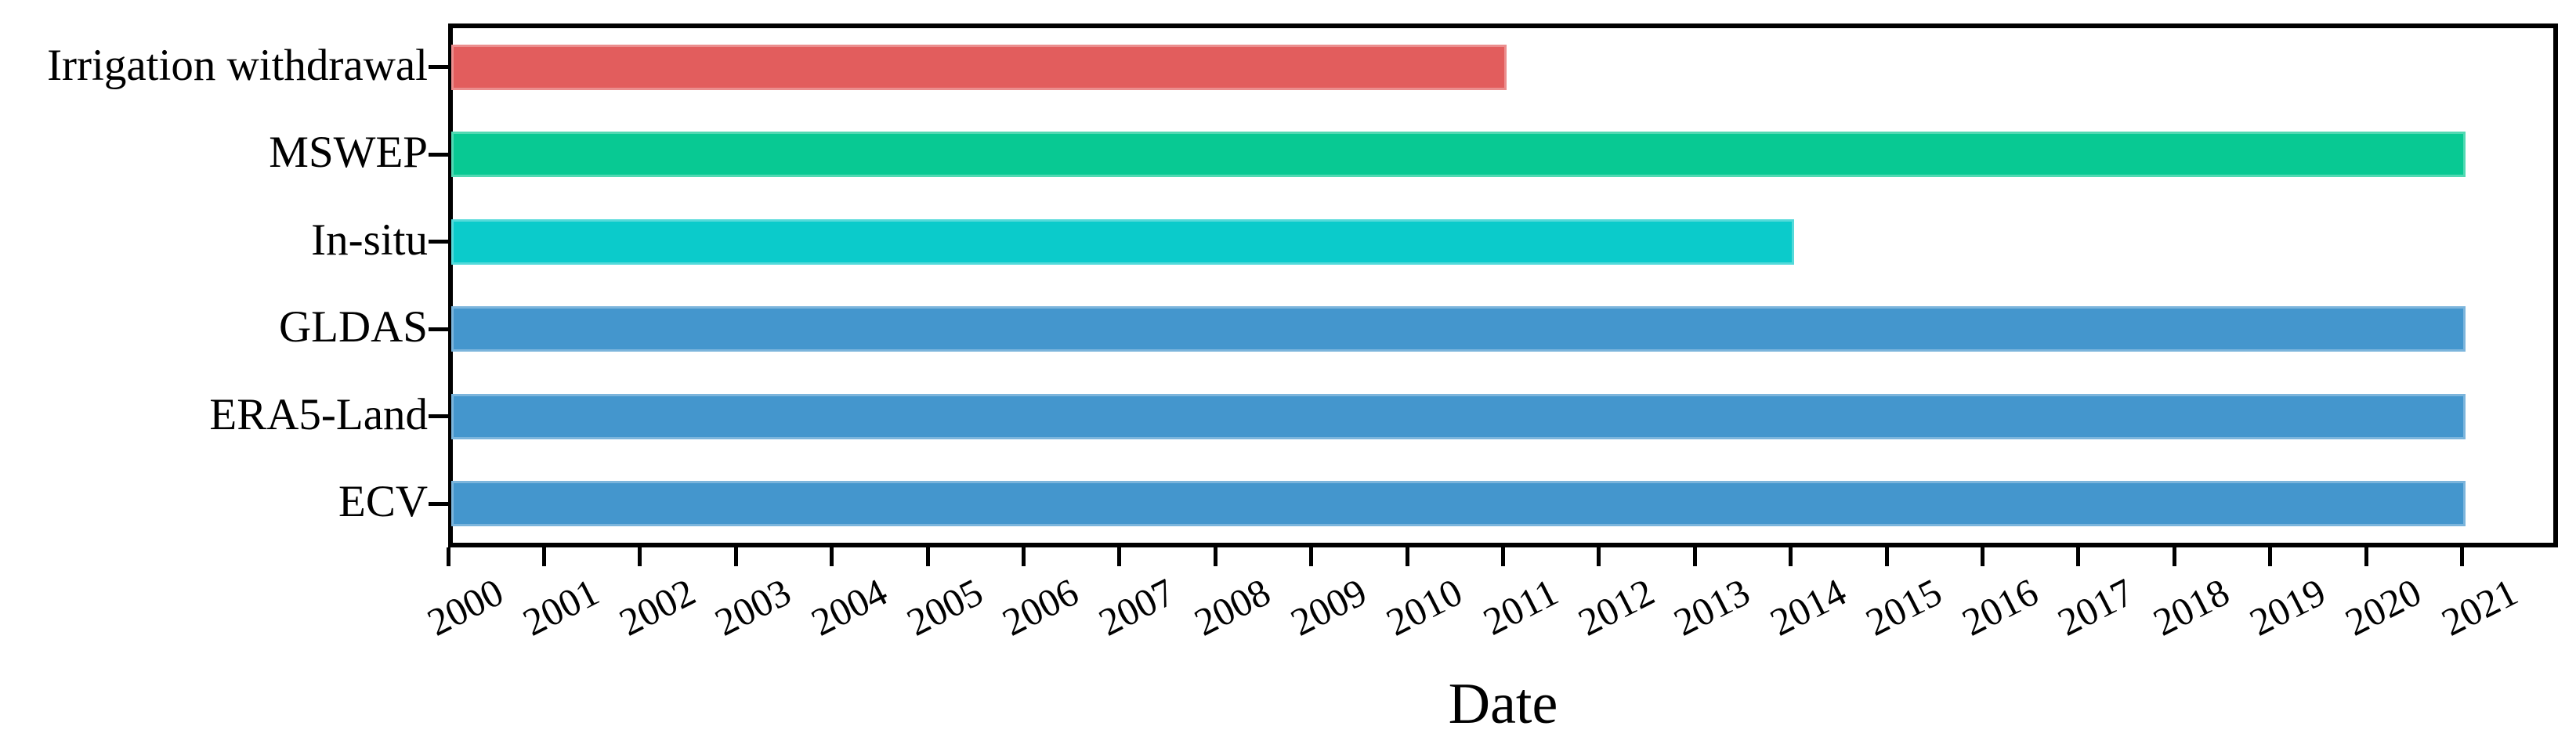  I want to click on x-tick-label: 2013, so click(1712, 607).